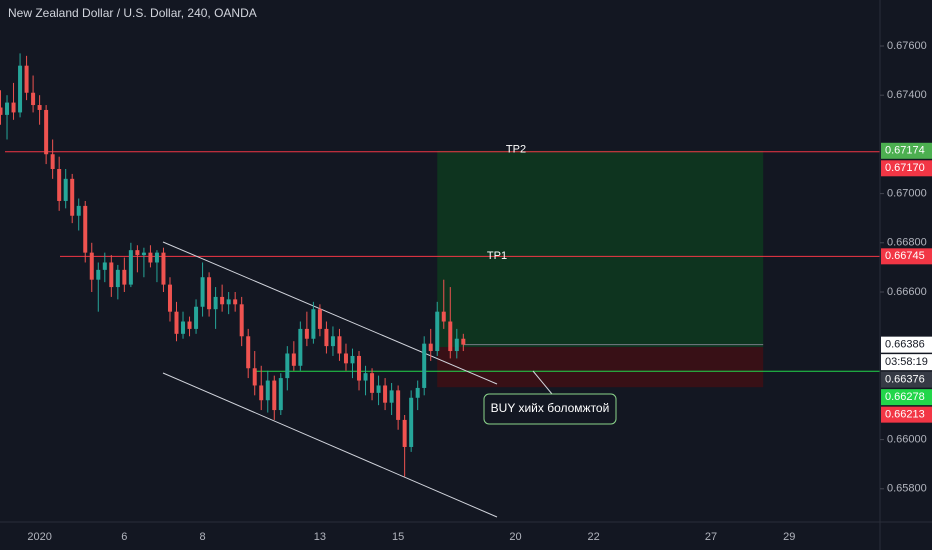 The width and height of the screenshot is (932, 550). I want to click on tp2-label: TP2, so click(516, 150).